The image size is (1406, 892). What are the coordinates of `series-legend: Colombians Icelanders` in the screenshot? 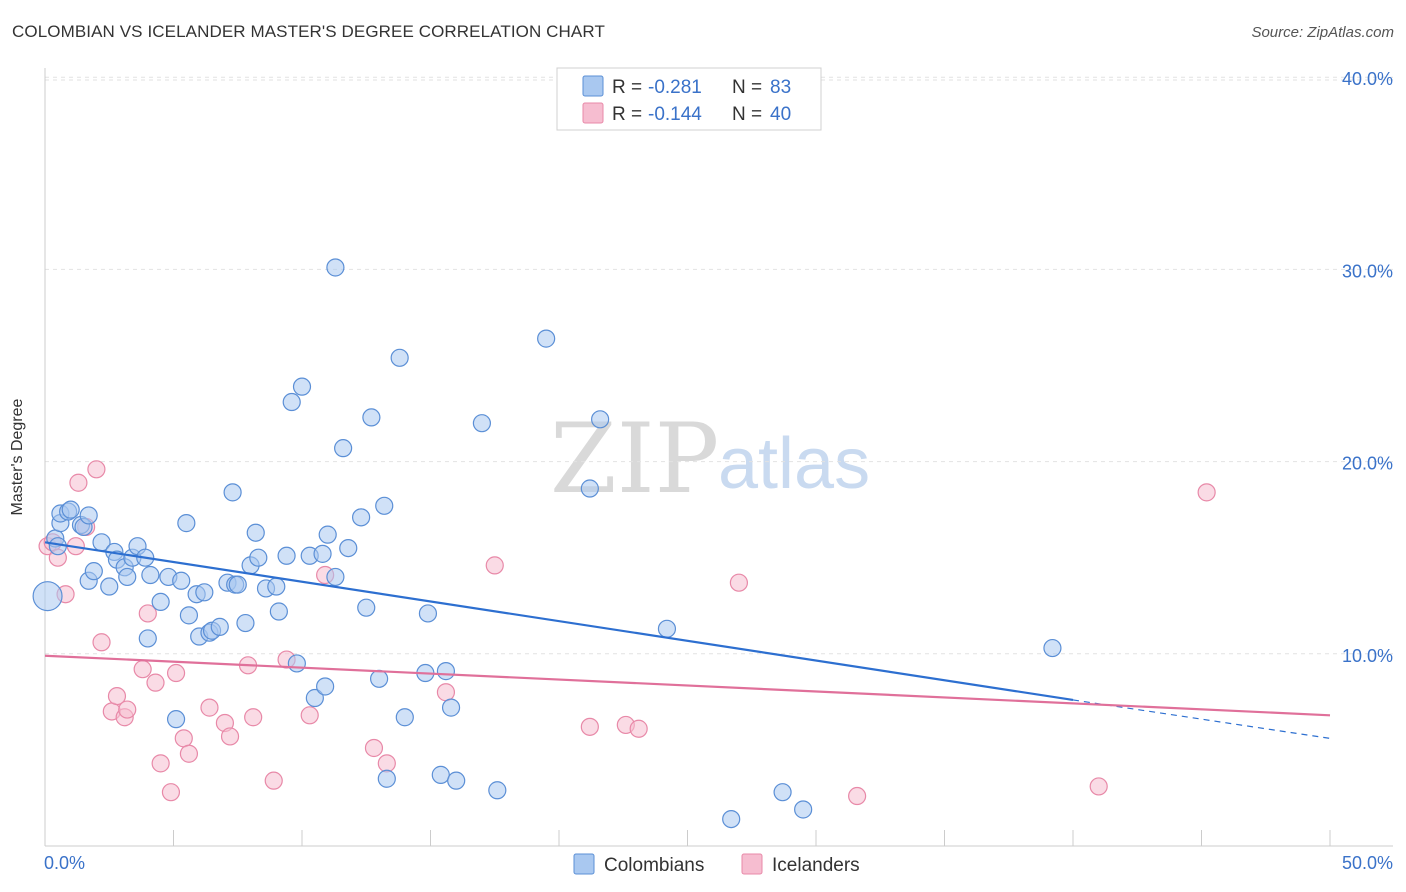 It's located at (716, 864).